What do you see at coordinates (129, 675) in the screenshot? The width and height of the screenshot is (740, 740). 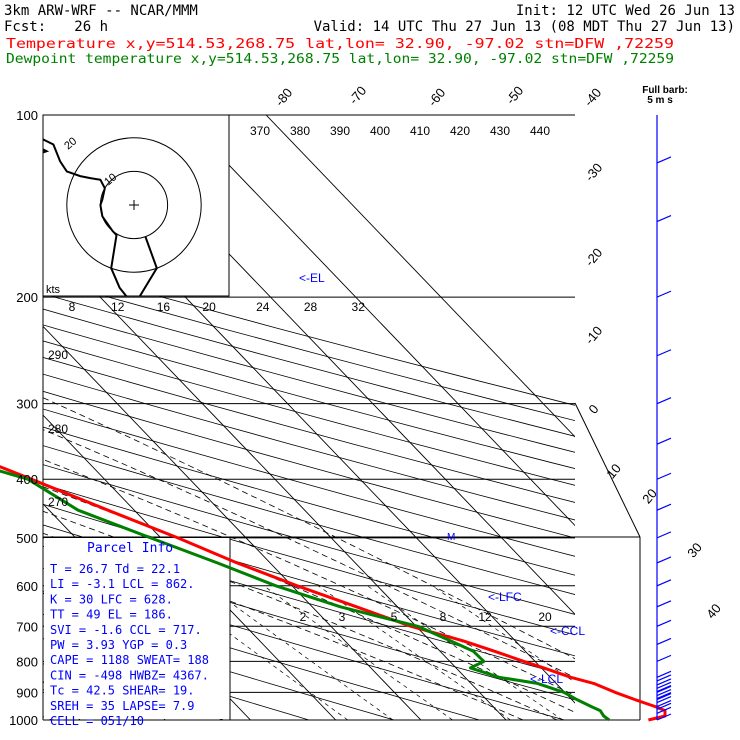 I see `parcel-info-row: CIN = -498 HWBZ= 4367.` at bounding box center [129, 675].